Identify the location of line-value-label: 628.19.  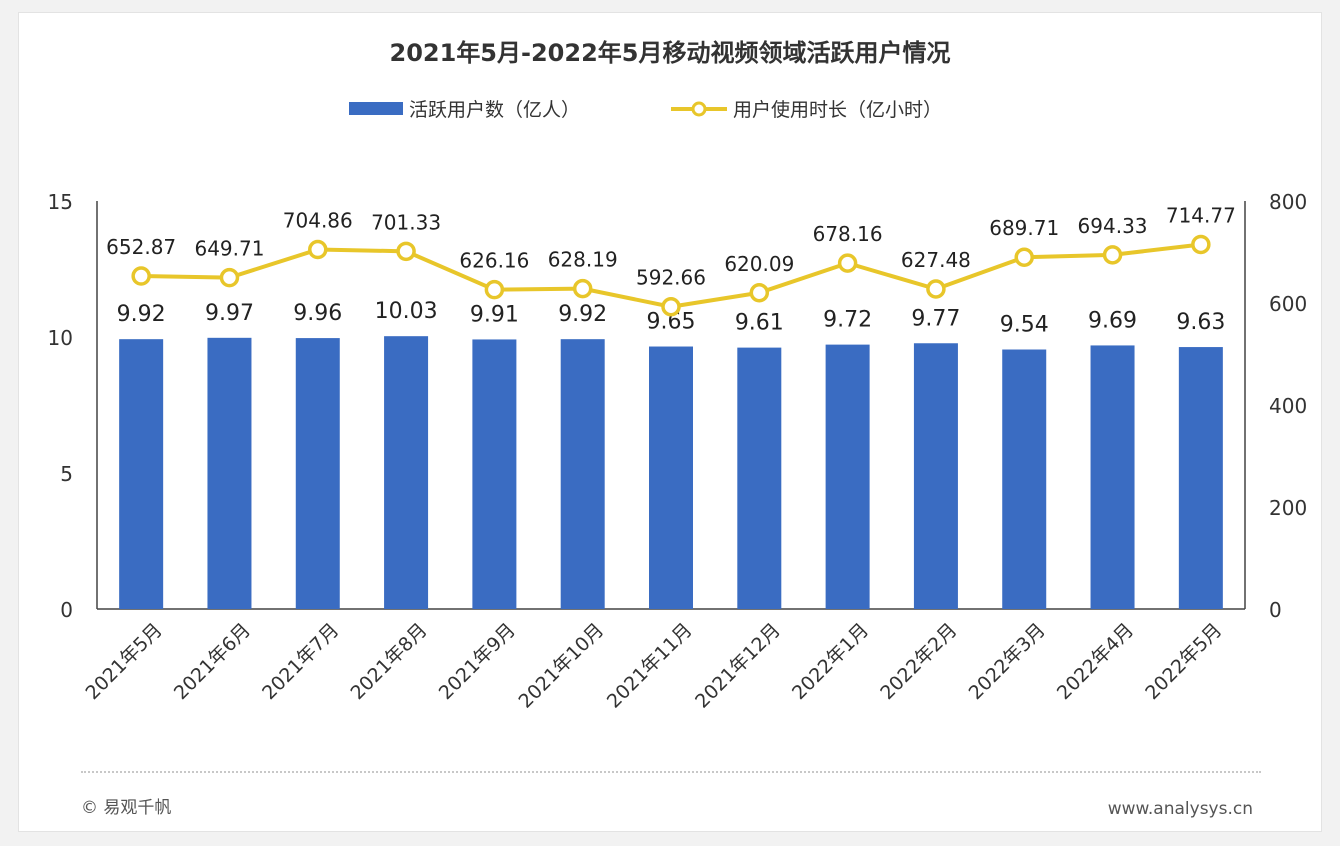
(583, 260).